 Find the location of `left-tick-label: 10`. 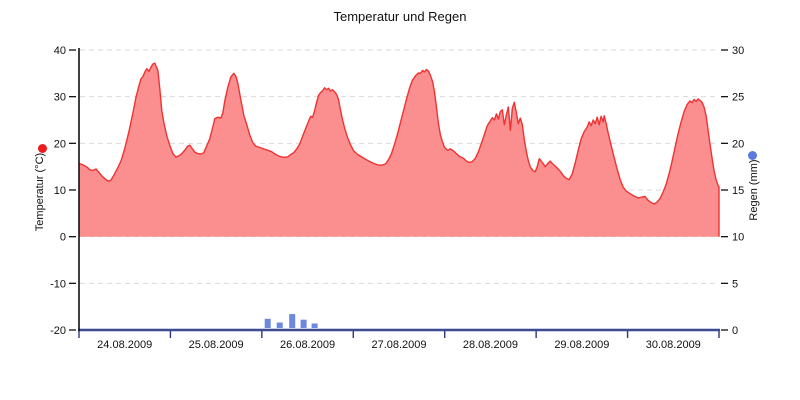

left-tick-label: 10 is located at coordinates (60, 191).